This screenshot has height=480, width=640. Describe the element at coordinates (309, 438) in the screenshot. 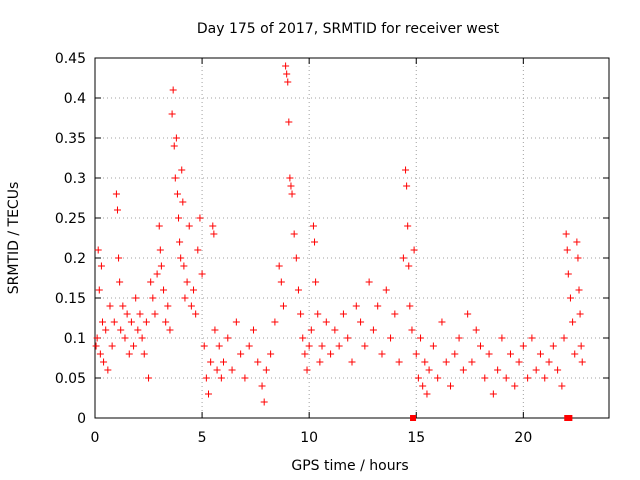

I see `x-tick-label: 10` at that location.